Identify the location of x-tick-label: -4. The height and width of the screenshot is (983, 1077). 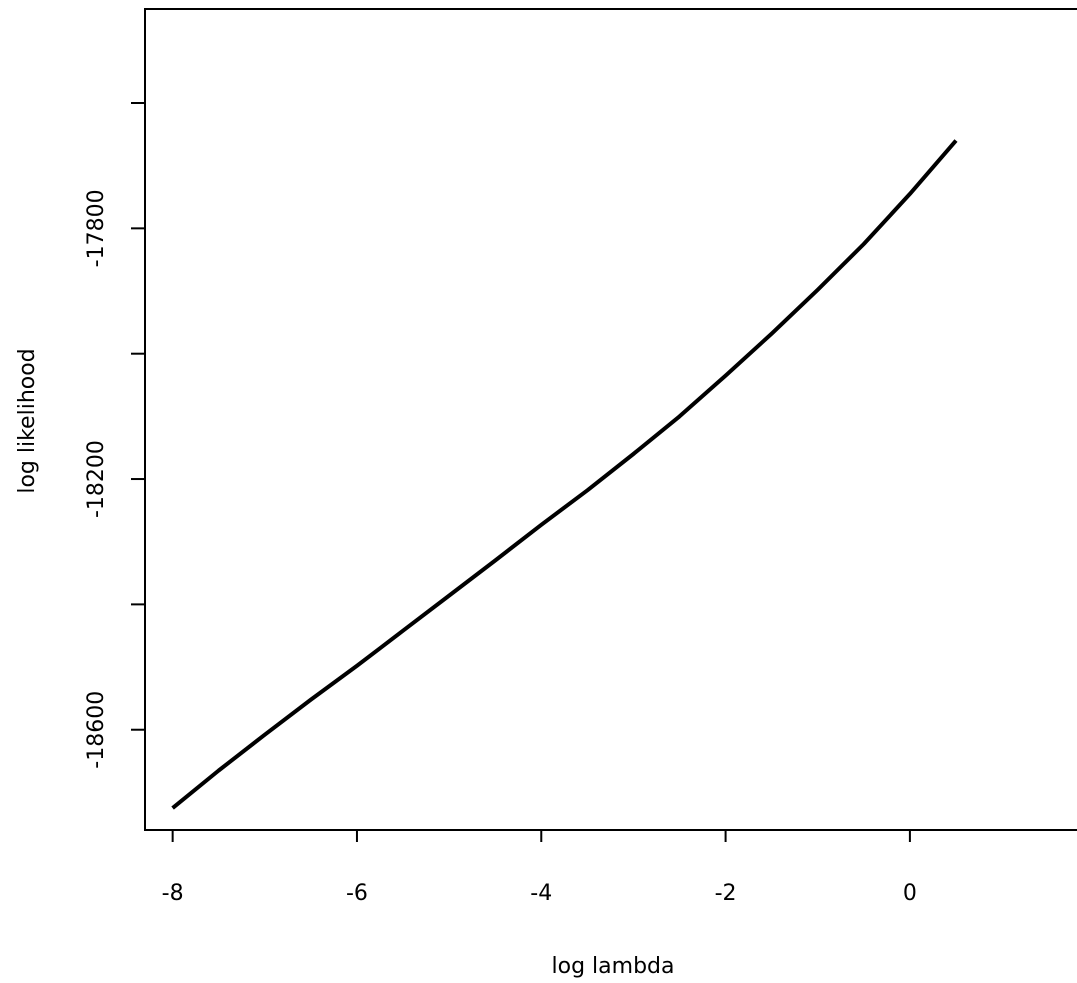
(541, 893).